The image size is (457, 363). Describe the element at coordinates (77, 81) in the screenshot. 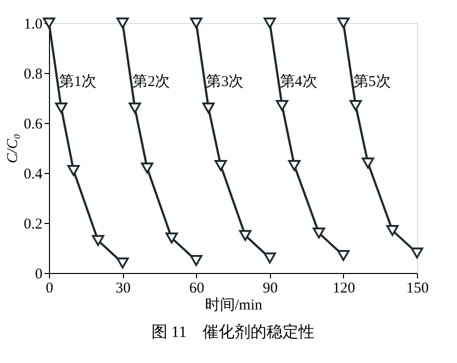

I see `annotation: 第1次` at that location.